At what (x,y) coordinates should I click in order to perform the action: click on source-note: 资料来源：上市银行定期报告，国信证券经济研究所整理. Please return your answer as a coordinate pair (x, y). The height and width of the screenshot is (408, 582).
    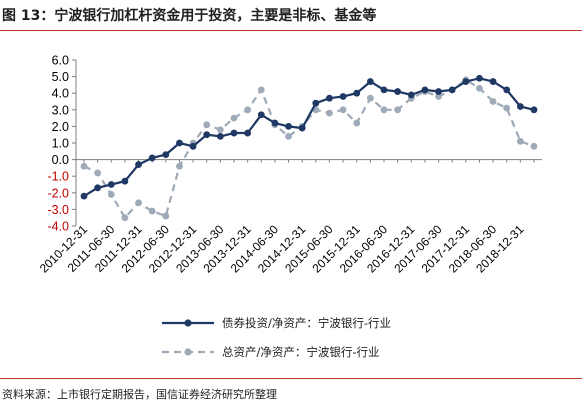
    Looking at the image, I should click on (139, 394).